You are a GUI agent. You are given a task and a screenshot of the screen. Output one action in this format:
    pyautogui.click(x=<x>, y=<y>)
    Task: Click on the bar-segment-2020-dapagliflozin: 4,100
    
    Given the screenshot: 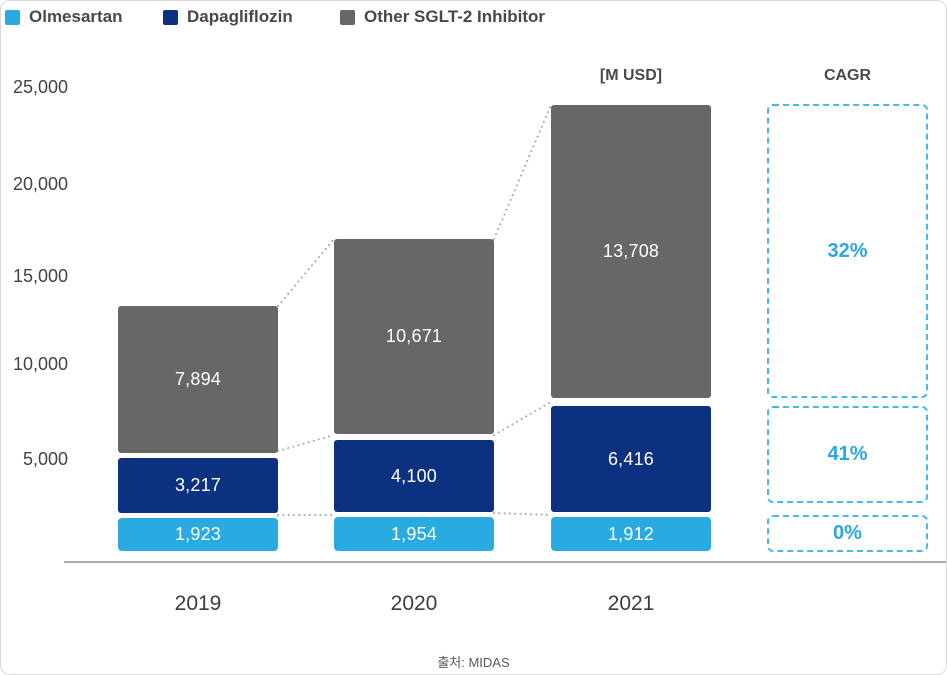 What is the action you would take?
    pyautogui.click(x=414, y=476)
    